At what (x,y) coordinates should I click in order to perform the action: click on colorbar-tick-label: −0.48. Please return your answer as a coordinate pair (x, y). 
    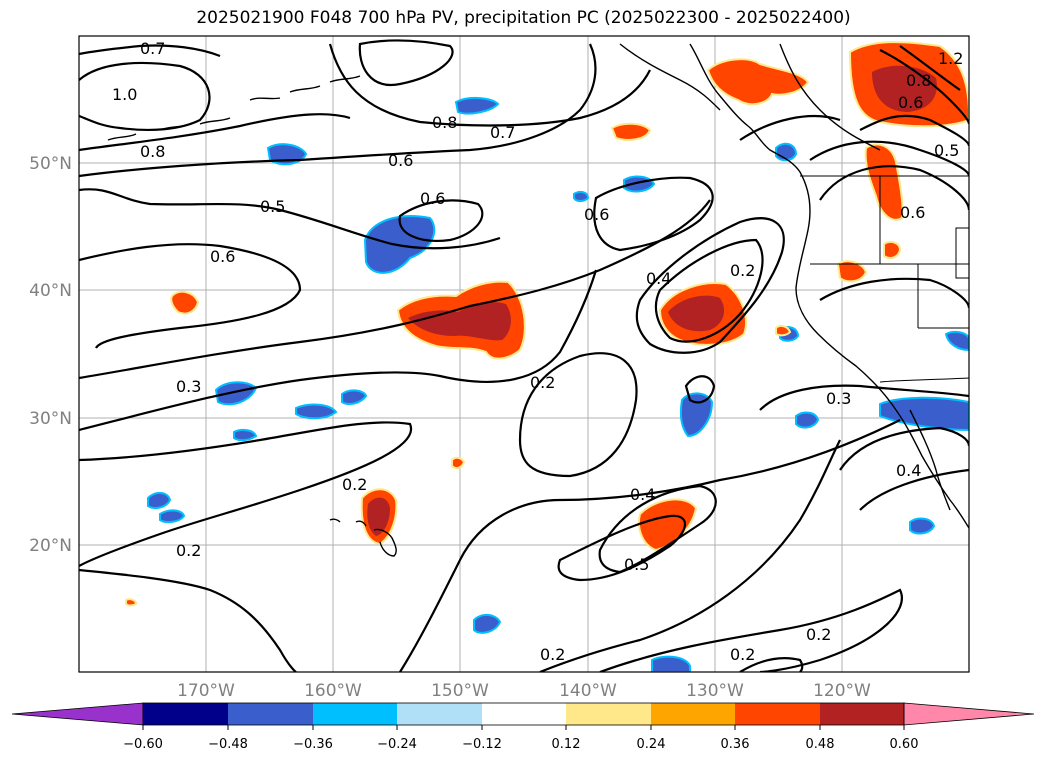
    Looking at the image, I should click on (228, 744).